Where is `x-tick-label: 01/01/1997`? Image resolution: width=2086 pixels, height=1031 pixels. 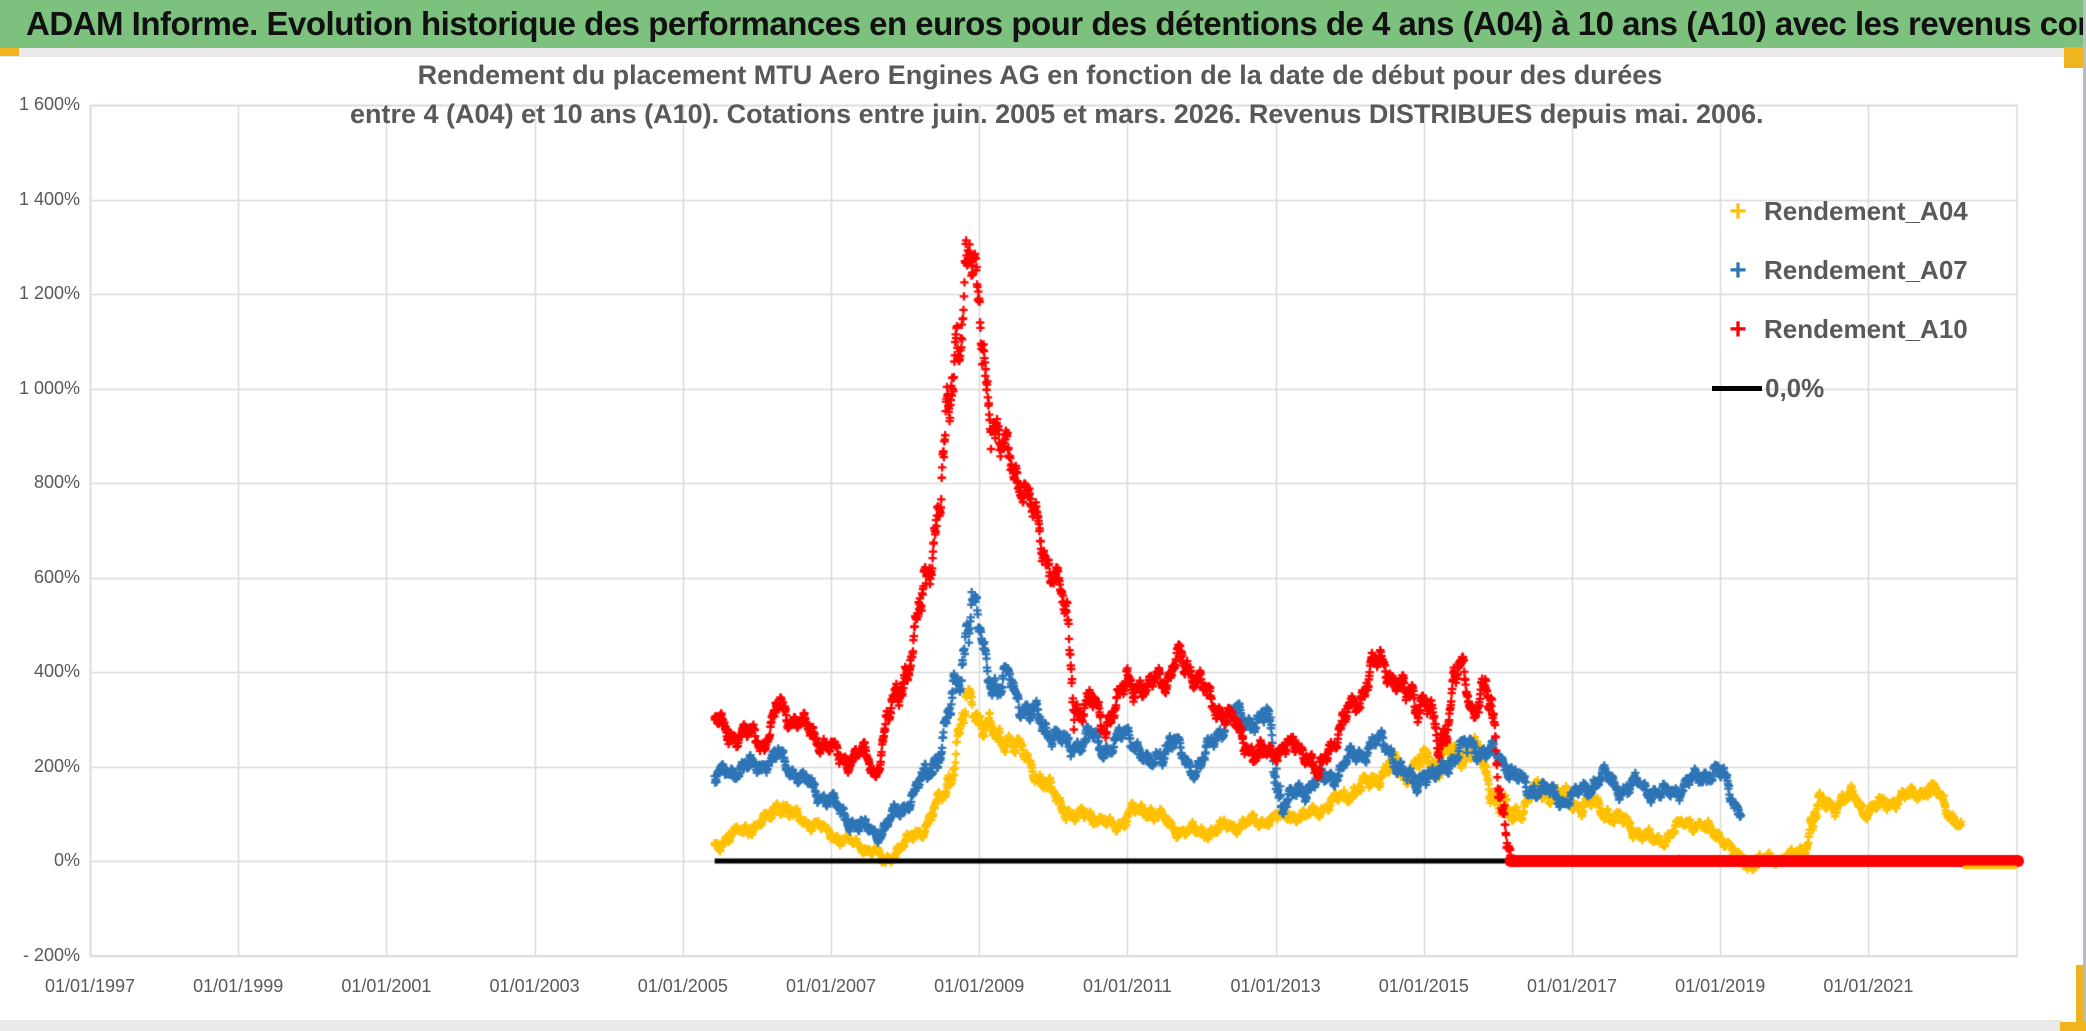
x-tick-label: 01/01/1997 is located at coordinates (90, 985).